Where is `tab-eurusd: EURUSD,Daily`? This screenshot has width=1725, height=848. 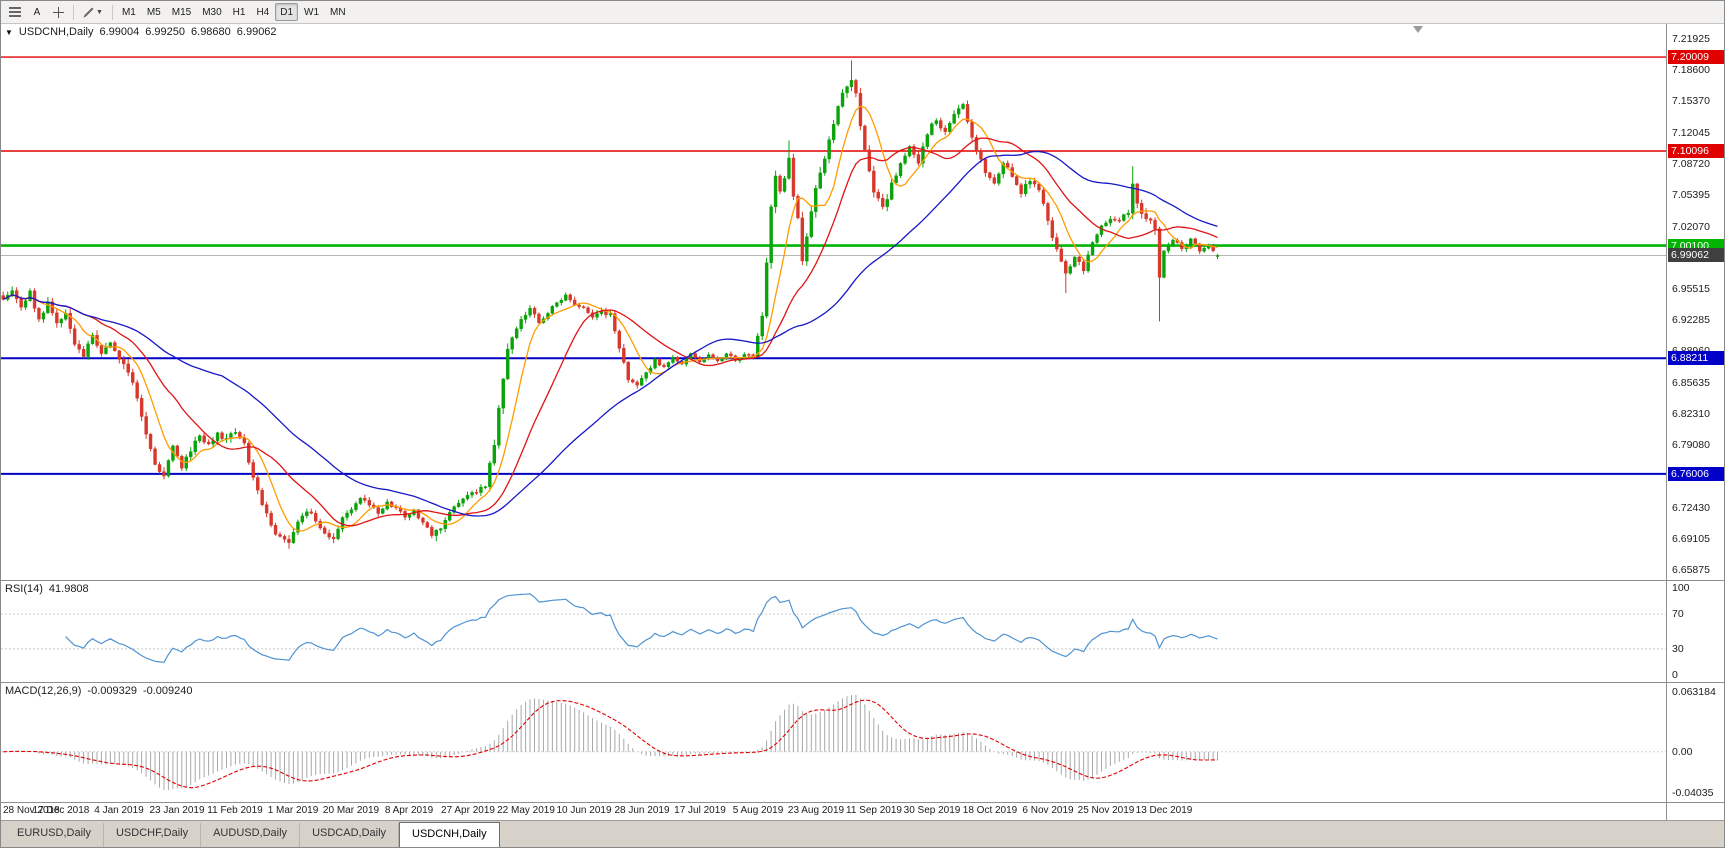
tab-eurusd: EURUSD,Daily is located at coordinates (54, 835).